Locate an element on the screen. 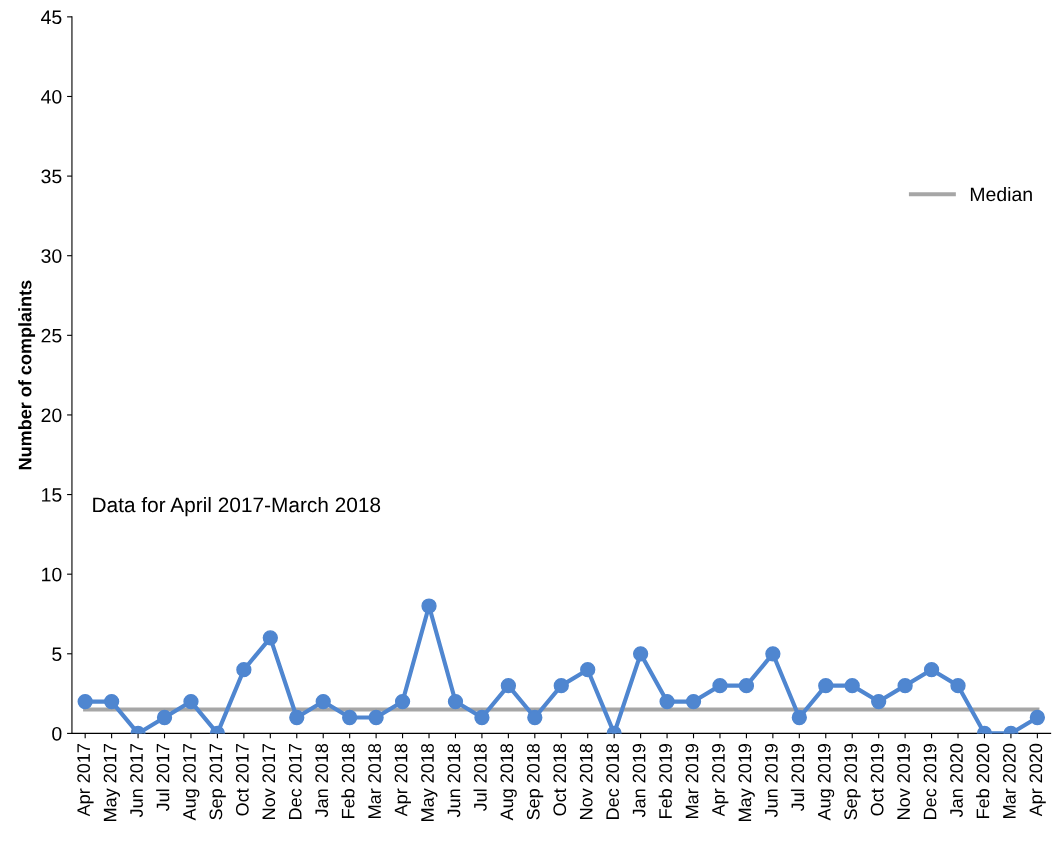 The width and height of the screenshot is (1058, 843). y-tick-label: 45 is located at coordinates (51, 17).